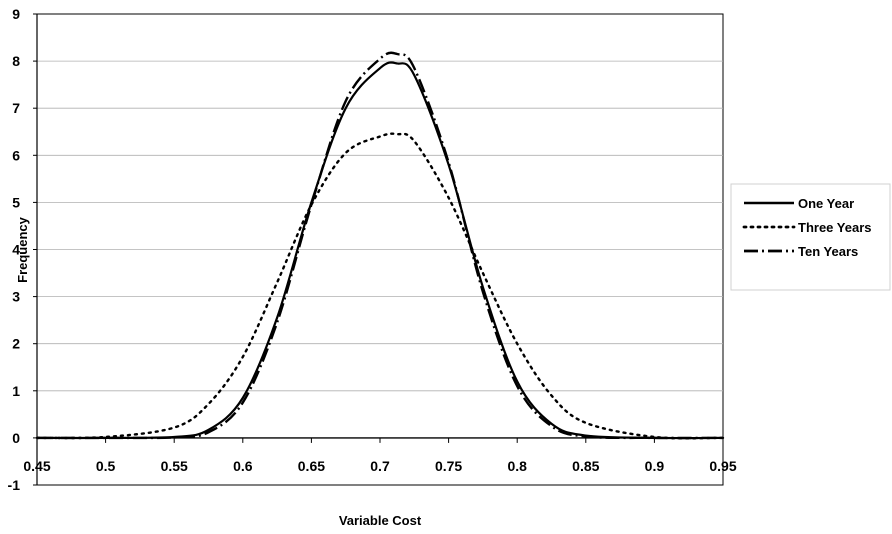  What do you see at coordinates (517, 466) in the screenshot?
I see `x-tick-label: 0.8` at bounding box center [517, 466].